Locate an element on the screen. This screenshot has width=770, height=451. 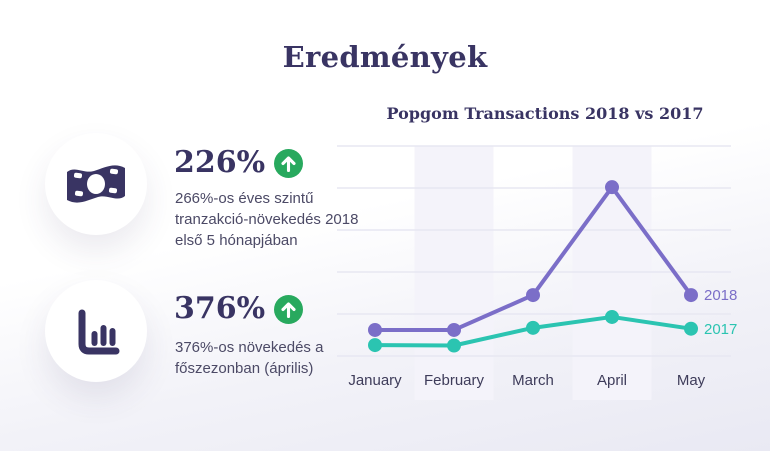
stat-transactions: 226% is located at coordinates (239, 162).